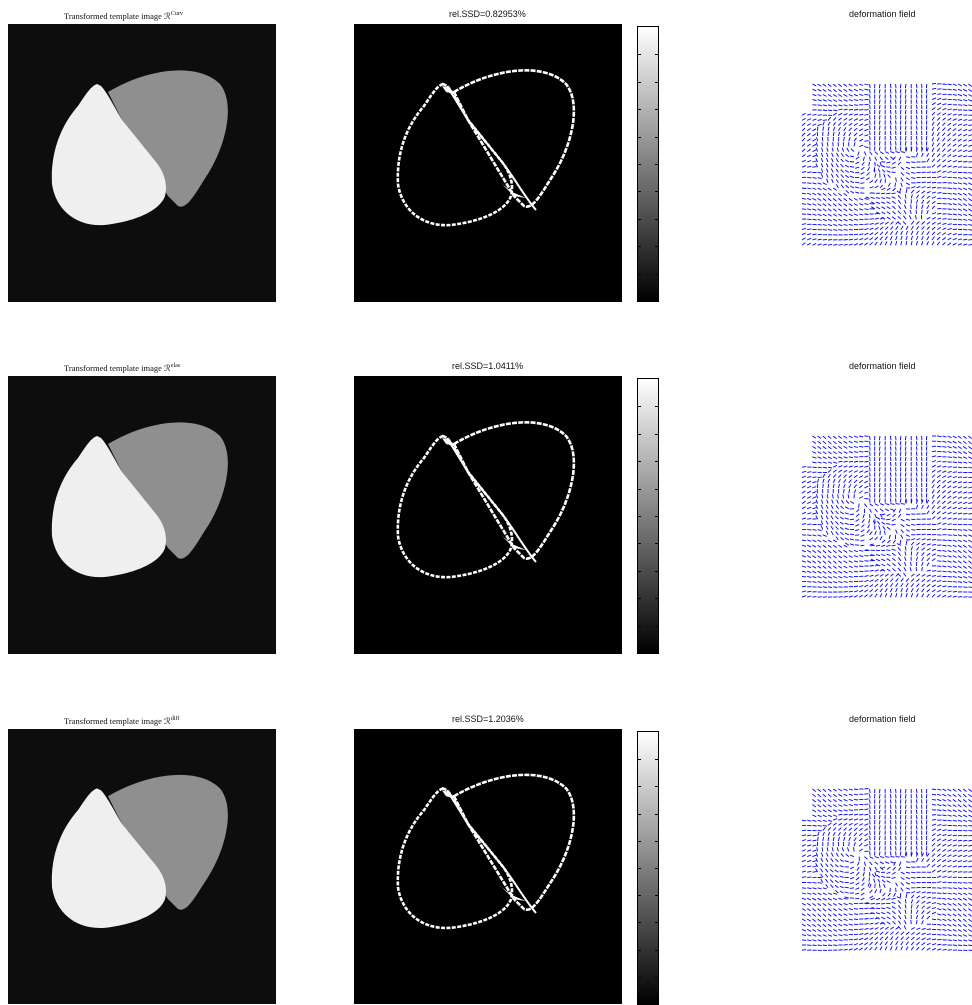 The height and width of the screenshot is (1005, 972). I want to click on residual-title: rel.SSD=1.2036%, so click(488, 719).